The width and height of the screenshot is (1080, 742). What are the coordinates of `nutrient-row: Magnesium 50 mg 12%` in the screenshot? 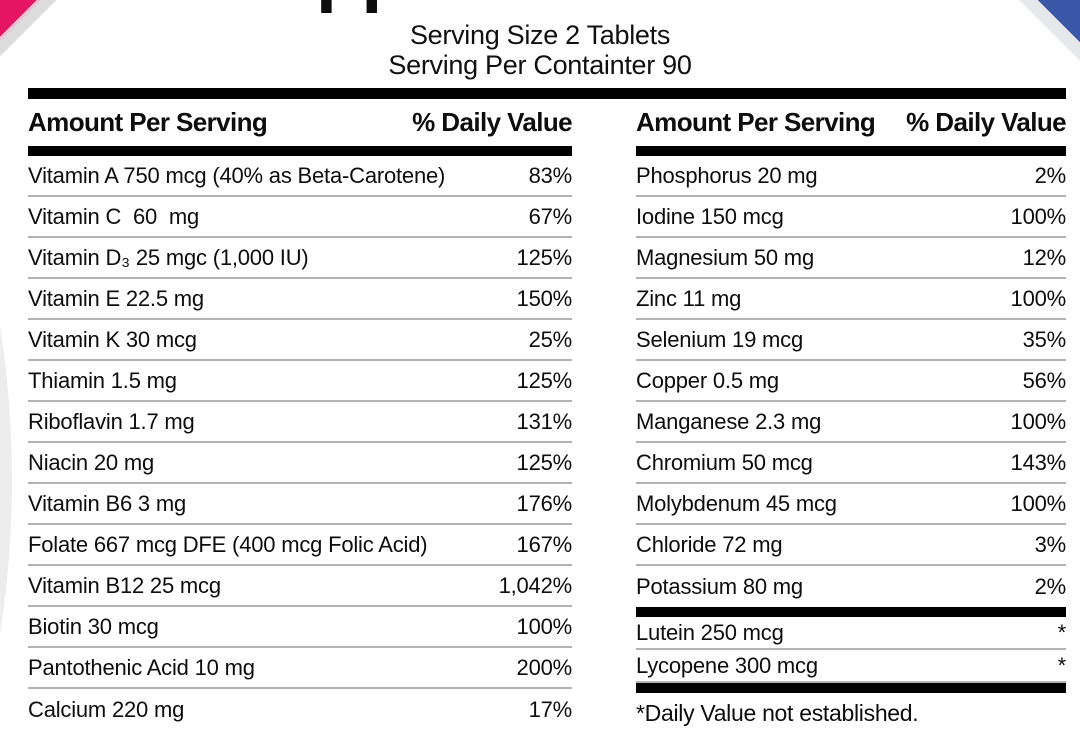 It's located at (851, 258).